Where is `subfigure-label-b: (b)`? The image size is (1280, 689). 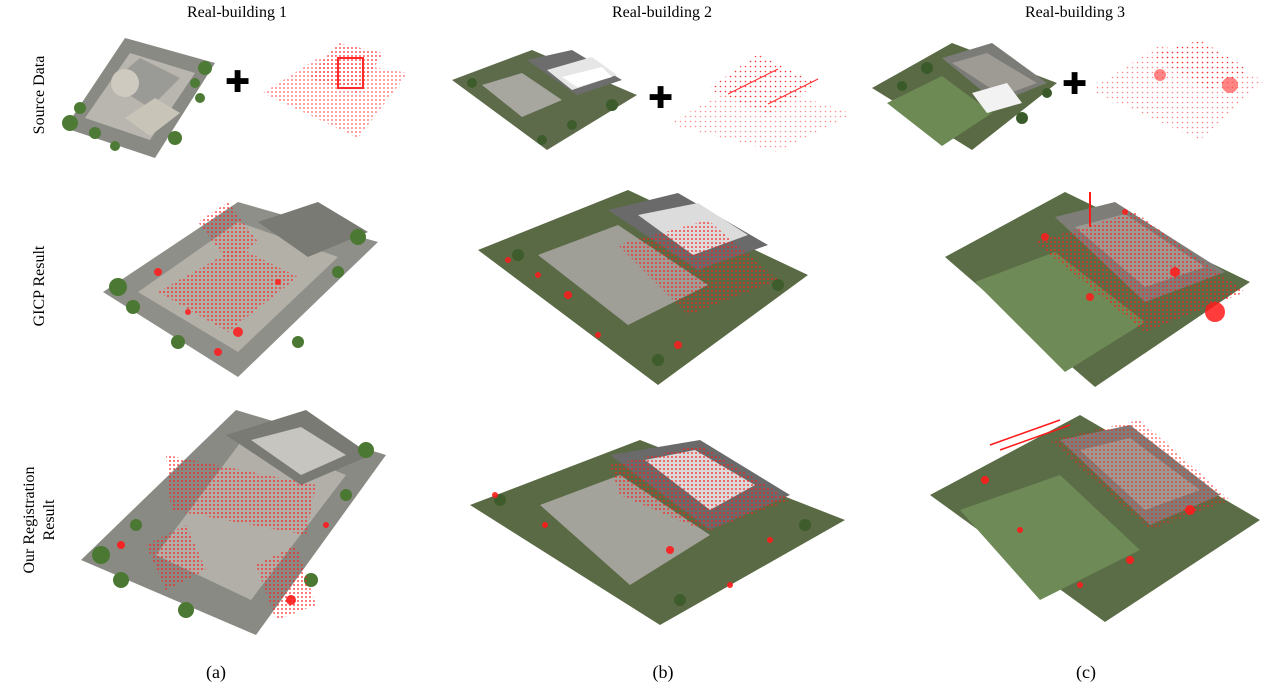 subfigure-label-b: (b) is located at coordinates (663, 672).